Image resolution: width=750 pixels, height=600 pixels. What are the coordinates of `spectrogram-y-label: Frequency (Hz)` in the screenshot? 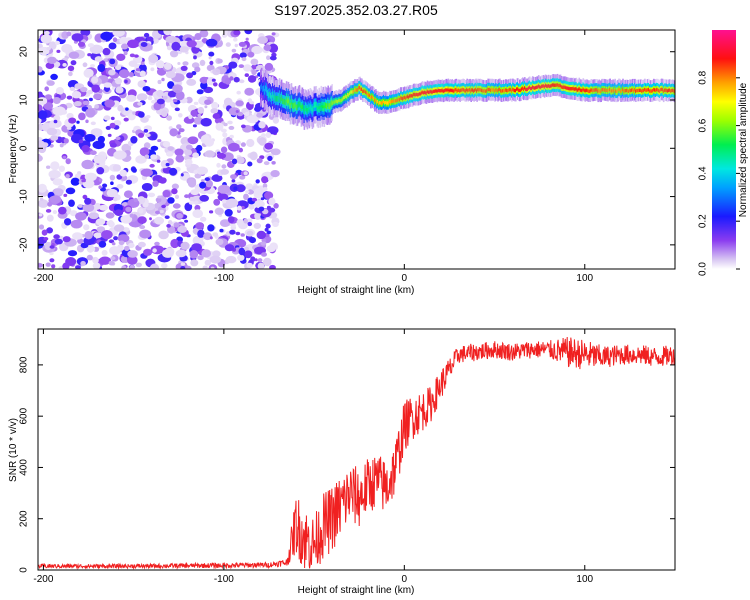 It's located at (13, 149).